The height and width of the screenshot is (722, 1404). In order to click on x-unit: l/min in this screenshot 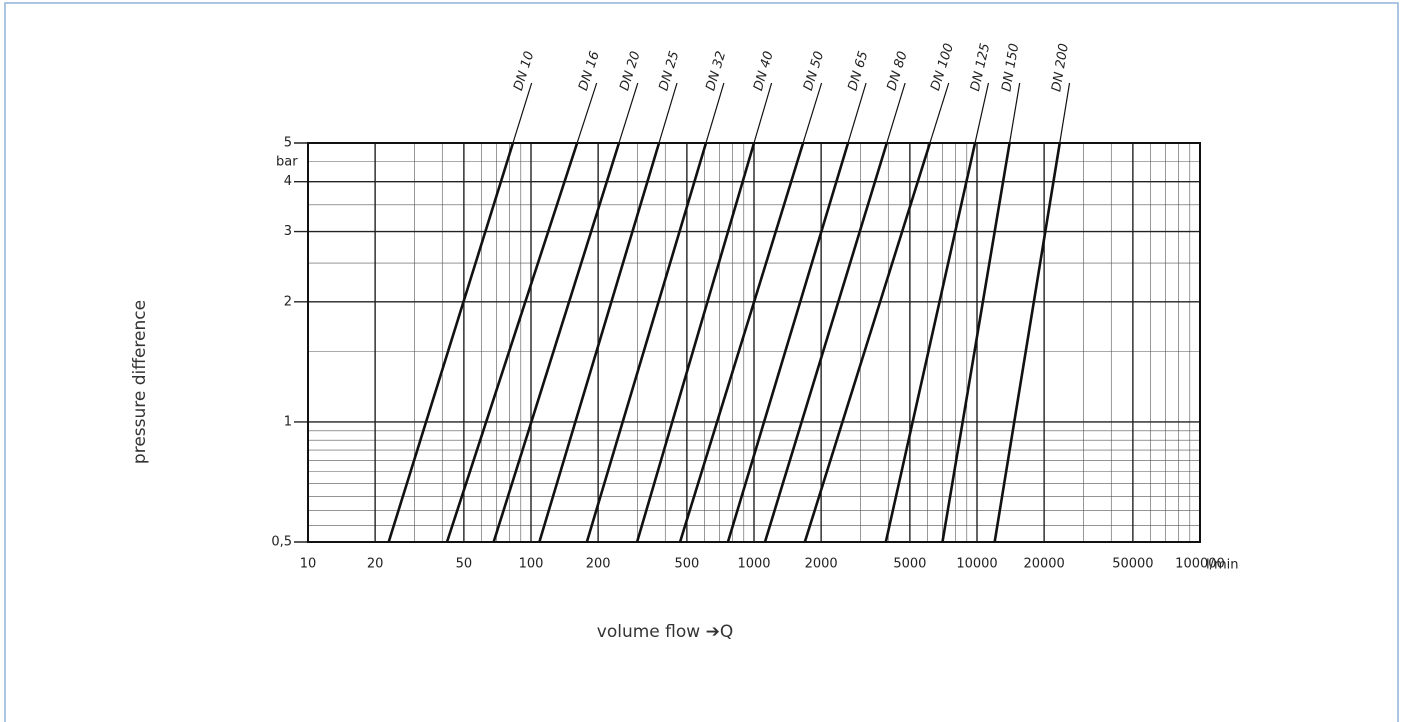, I will do `click(1222, 565)`.